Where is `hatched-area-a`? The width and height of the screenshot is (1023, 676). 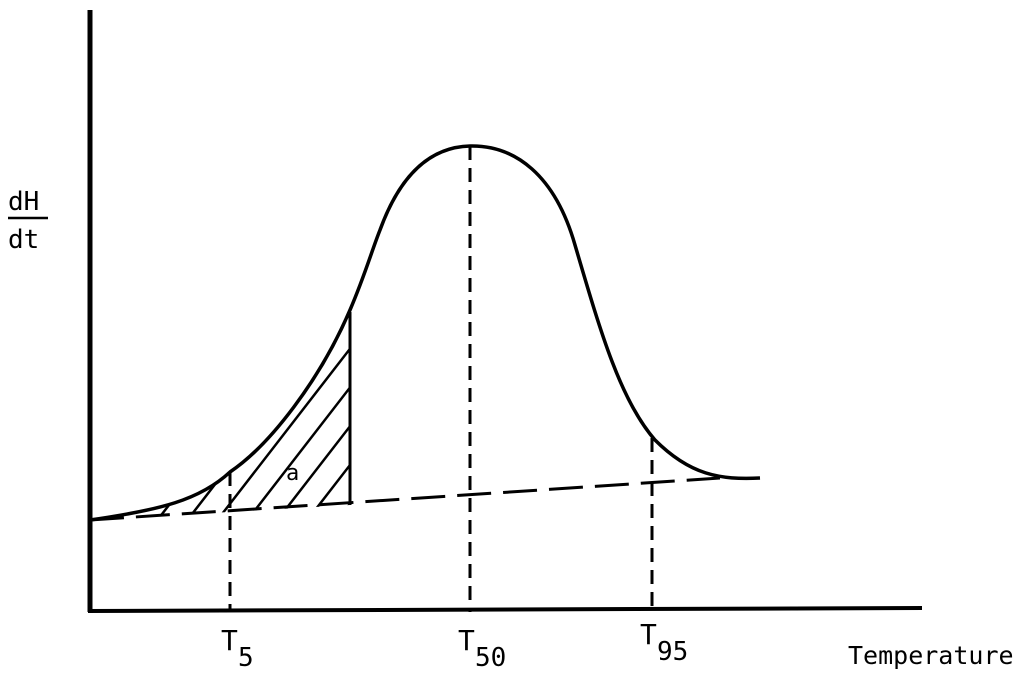
hatched-area-a is located at coordinates (220, 415).